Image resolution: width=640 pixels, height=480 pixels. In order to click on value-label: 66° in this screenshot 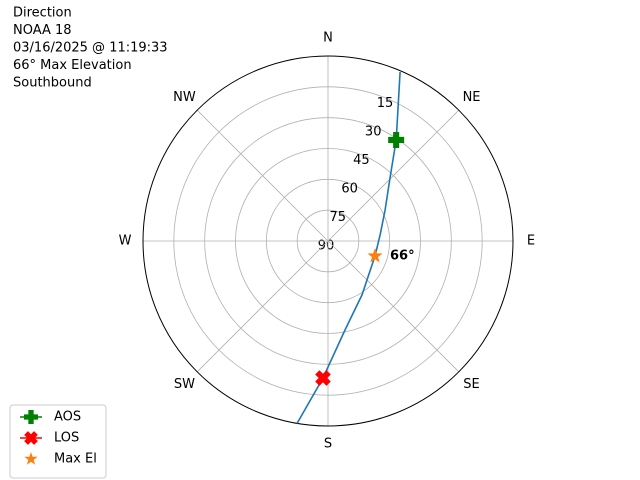, I will do `click(402, 255)`.